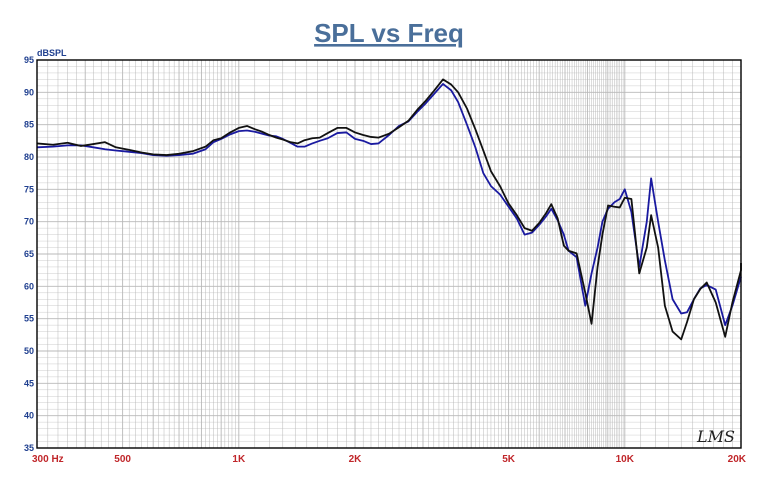 The width and height of the screenshot is (765, 483). Describe the element at coordinates (29, 383) in the screenshot. I see `y-tick-label: 45` at that location.